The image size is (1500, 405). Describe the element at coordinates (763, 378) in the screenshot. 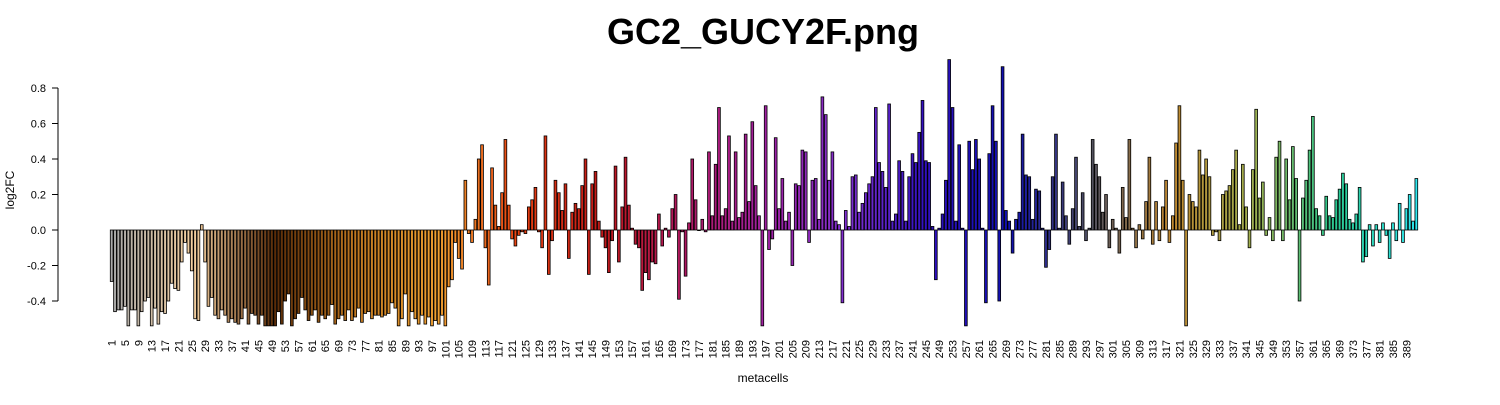

I see `x-axis-label: metacells` at that location.